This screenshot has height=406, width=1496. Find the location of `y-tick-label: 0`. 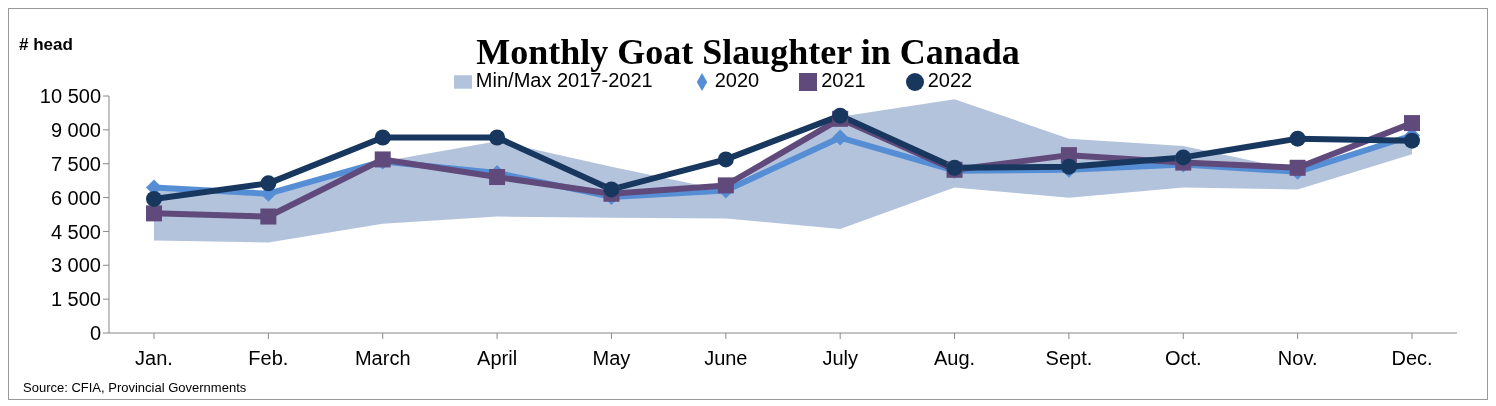

y-tick-label: 0 is located at coordinates (95, 333).